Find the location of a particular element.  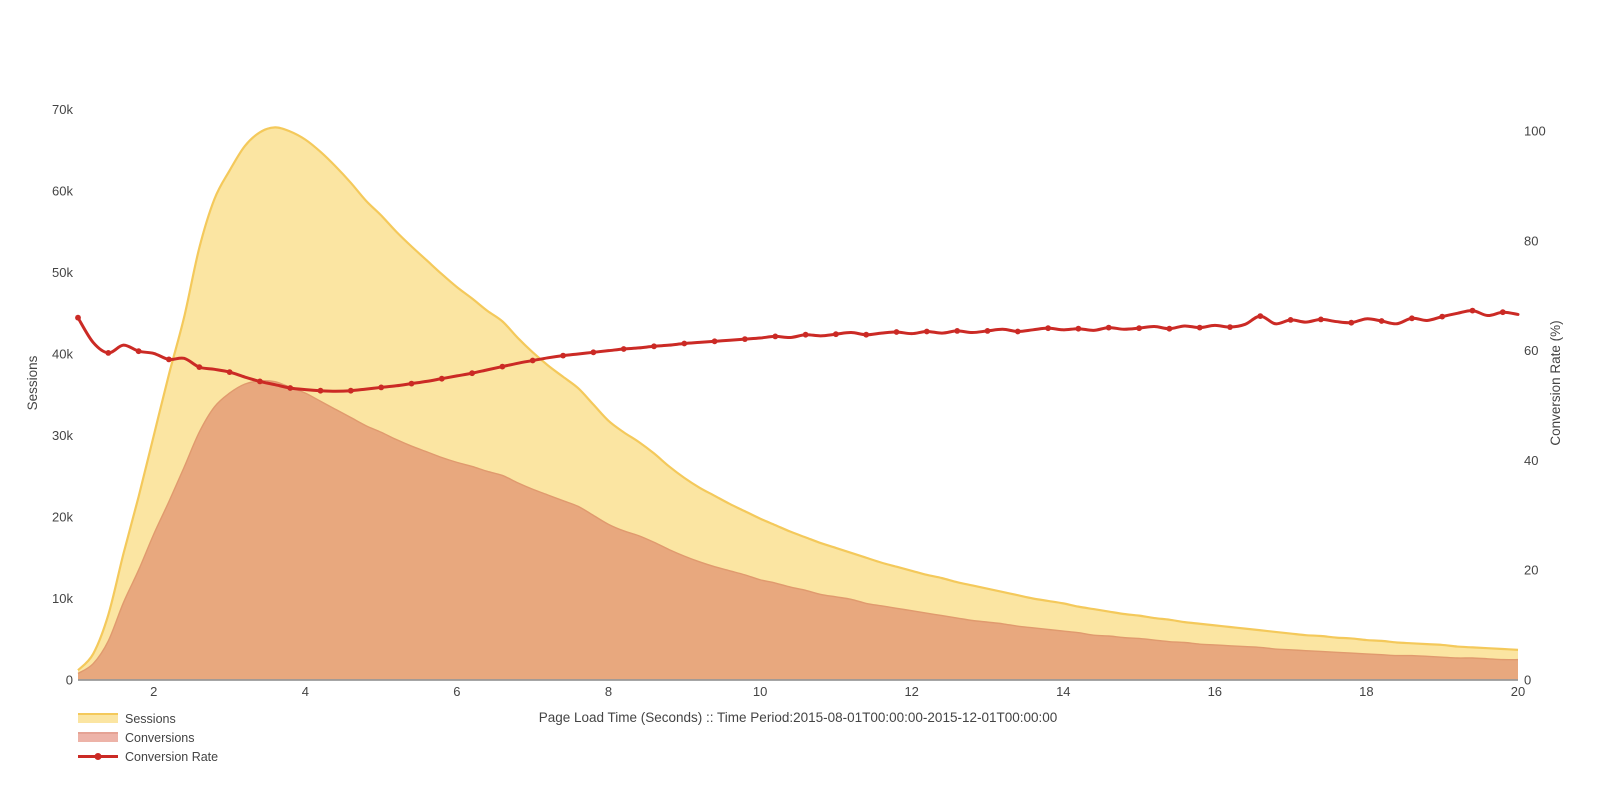

line-layer is located at coordinates (797, 350).